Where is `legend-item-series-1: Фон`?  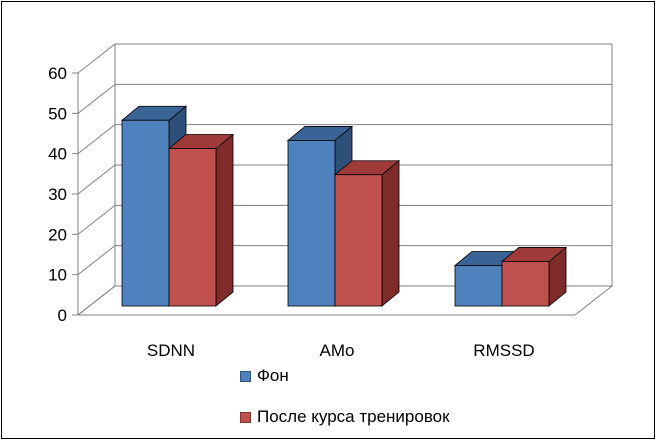
legend-item-series-1: Фон is located at coordinates (264, 376).